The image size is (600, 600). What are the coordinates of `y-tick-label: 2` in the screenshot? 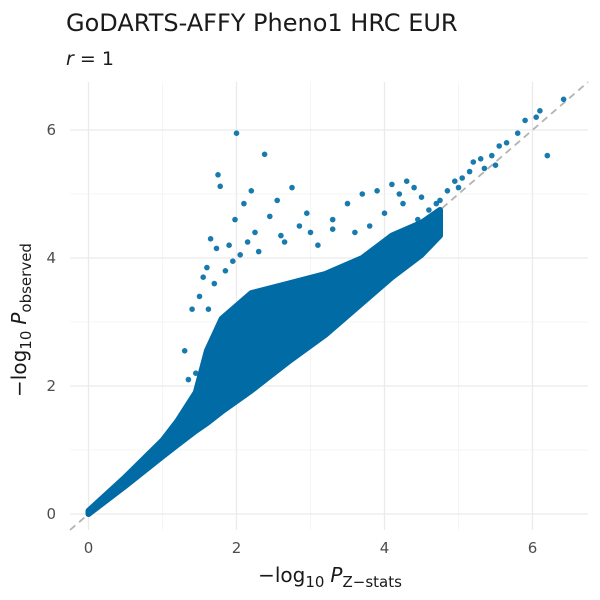 It's located at (51, 386).